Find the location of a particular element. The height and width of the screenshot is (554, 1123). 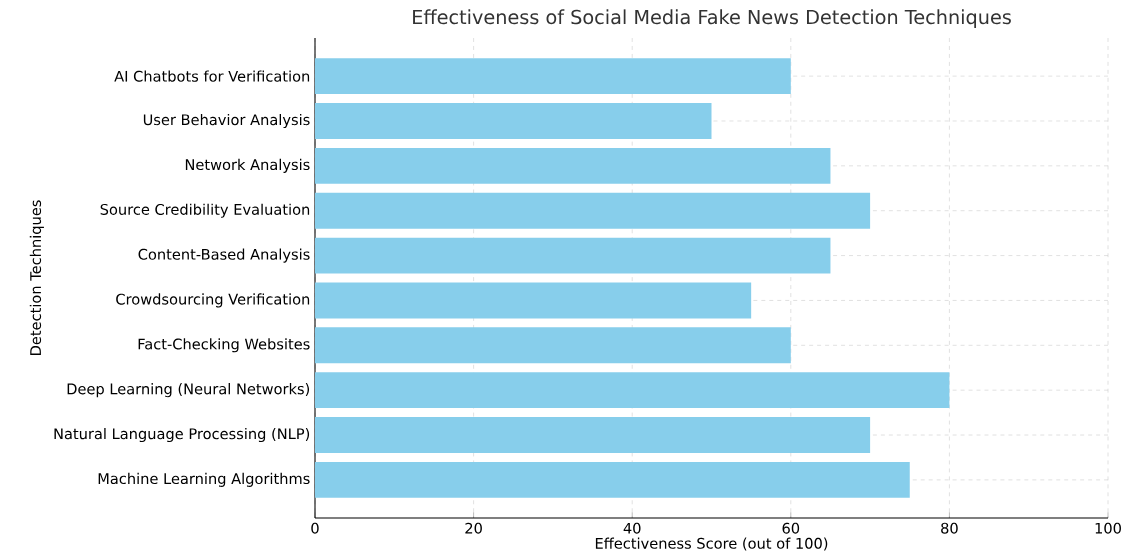

x-tick-label: 60 is located at coordinates (791, 528).